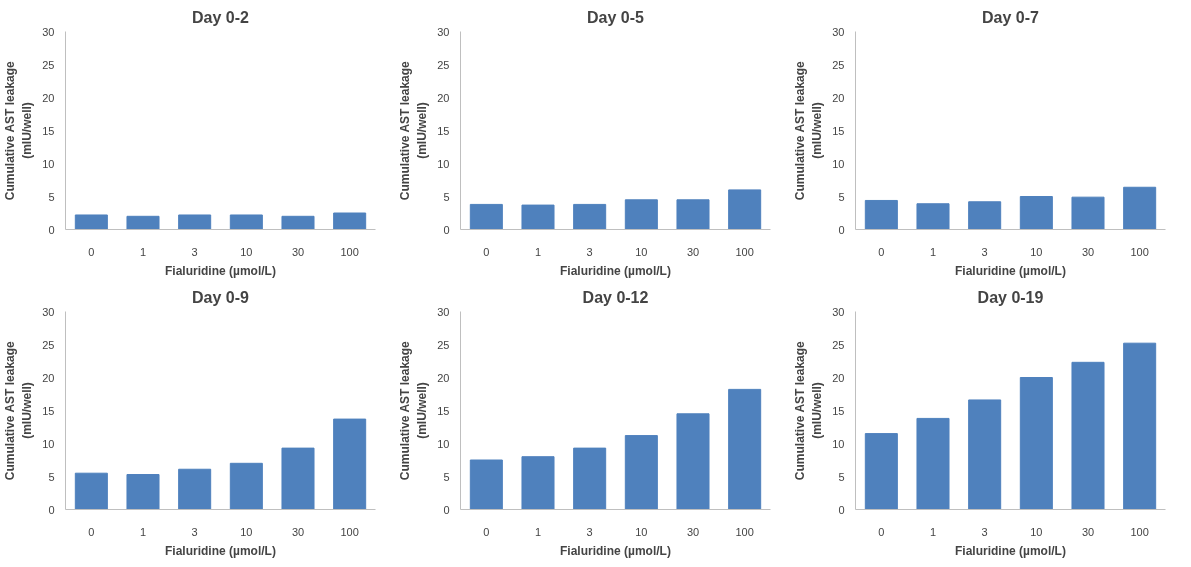  I want to click on chart-title: Day 0-12, so click(615, 297).